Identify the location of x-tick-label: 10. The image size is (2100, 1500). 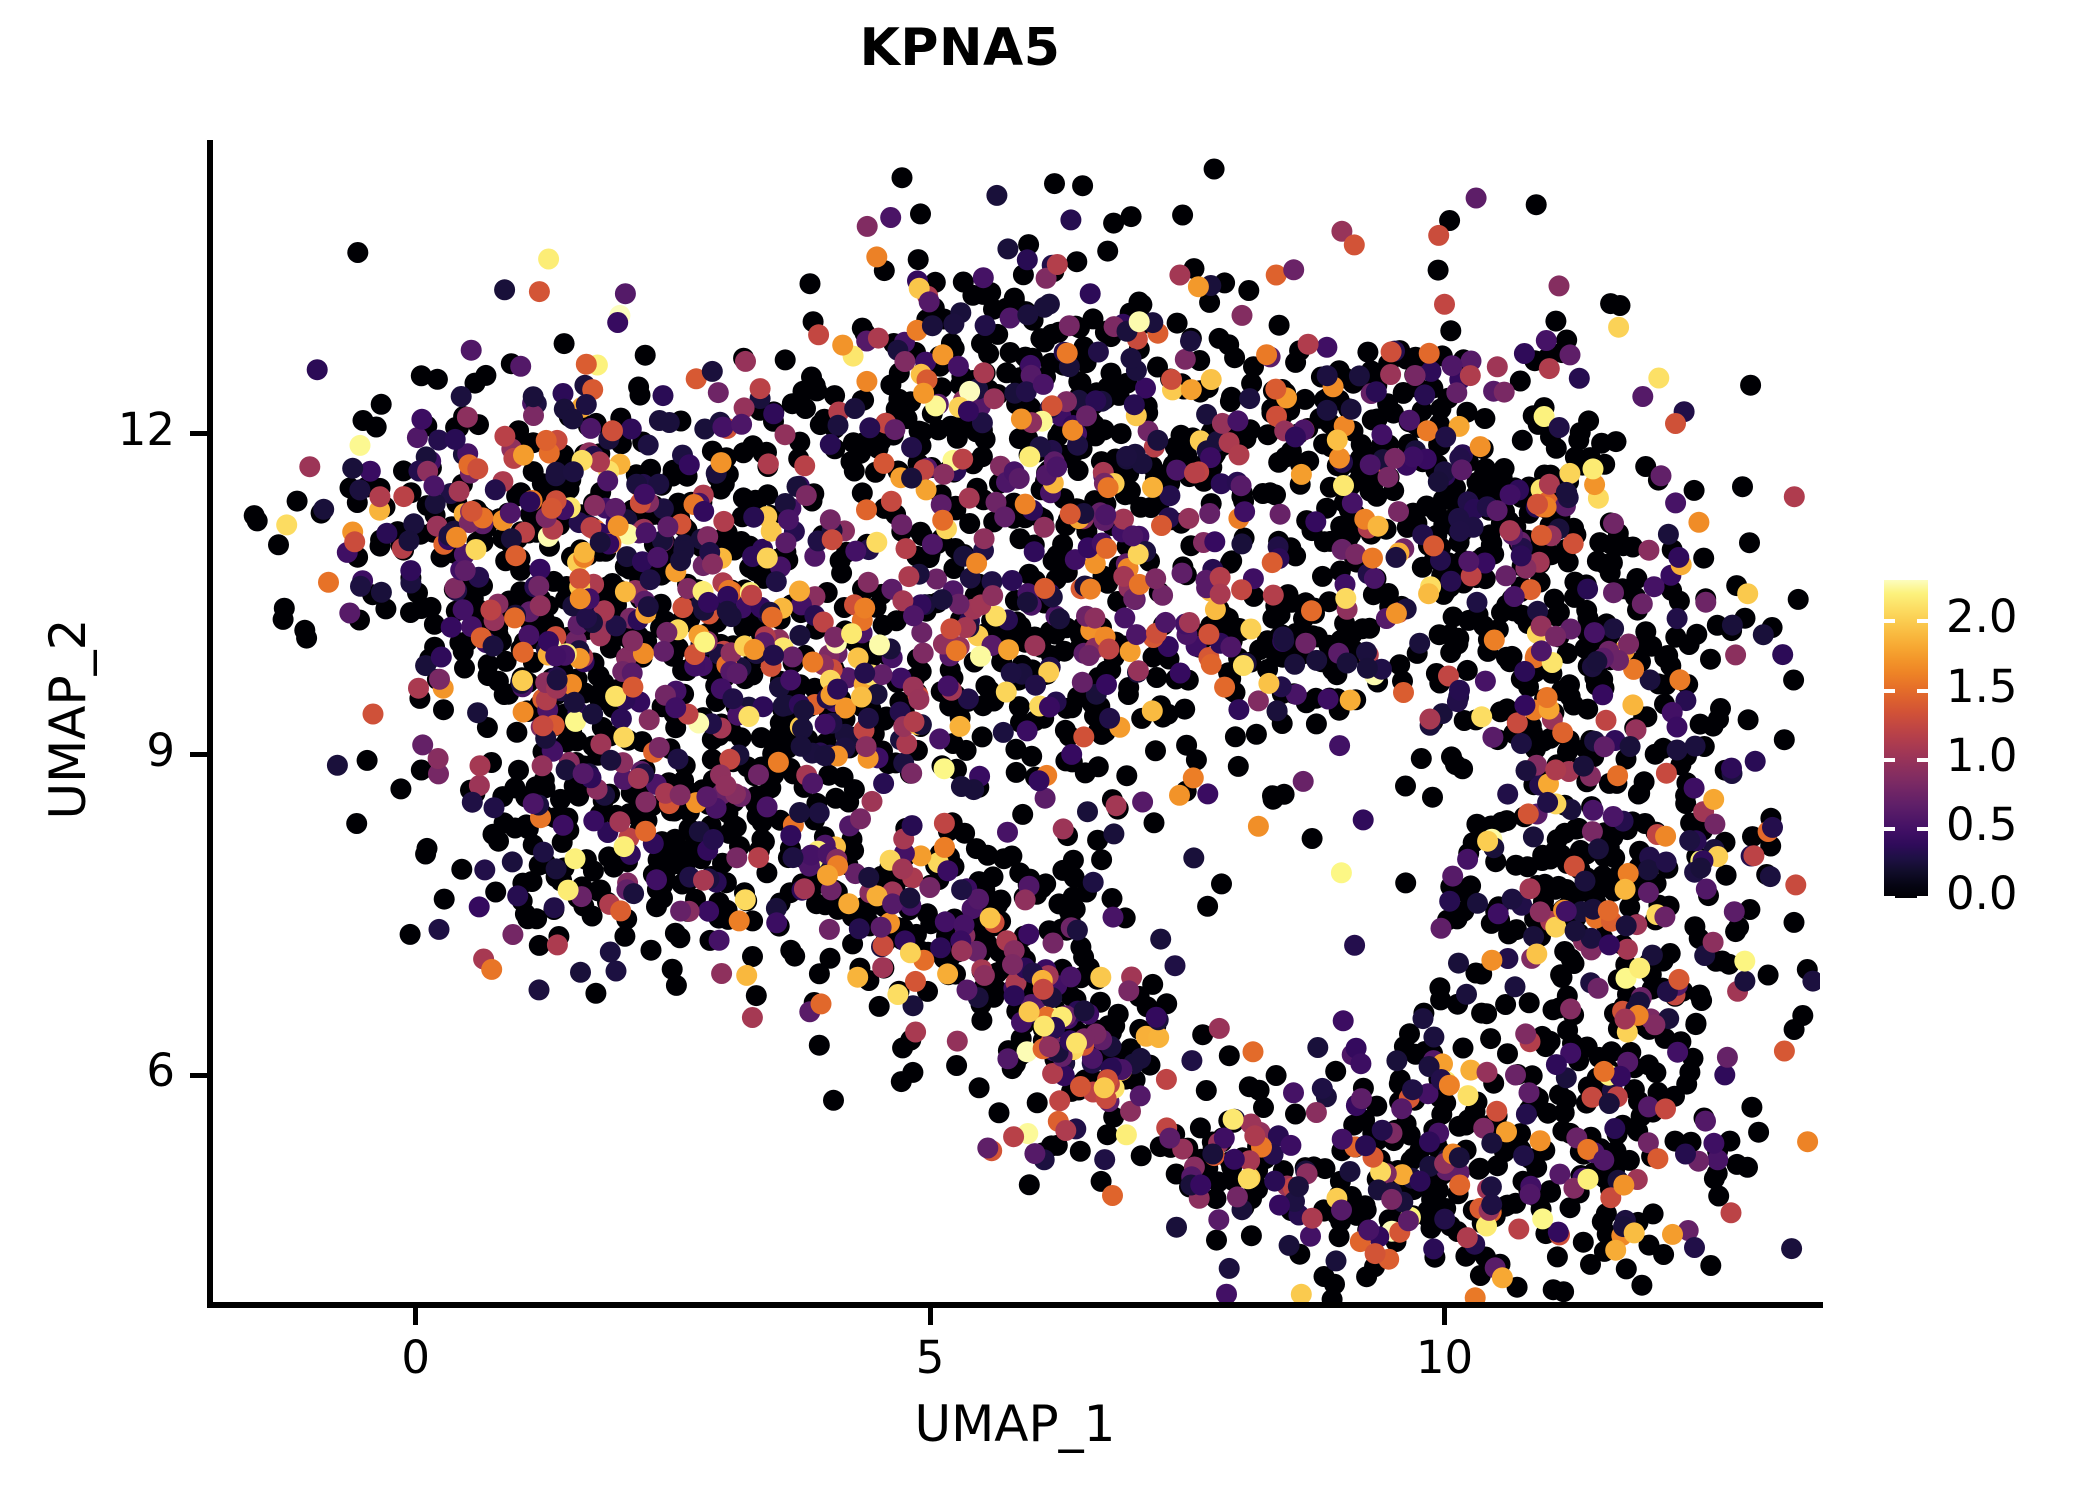
(1444, 1357).